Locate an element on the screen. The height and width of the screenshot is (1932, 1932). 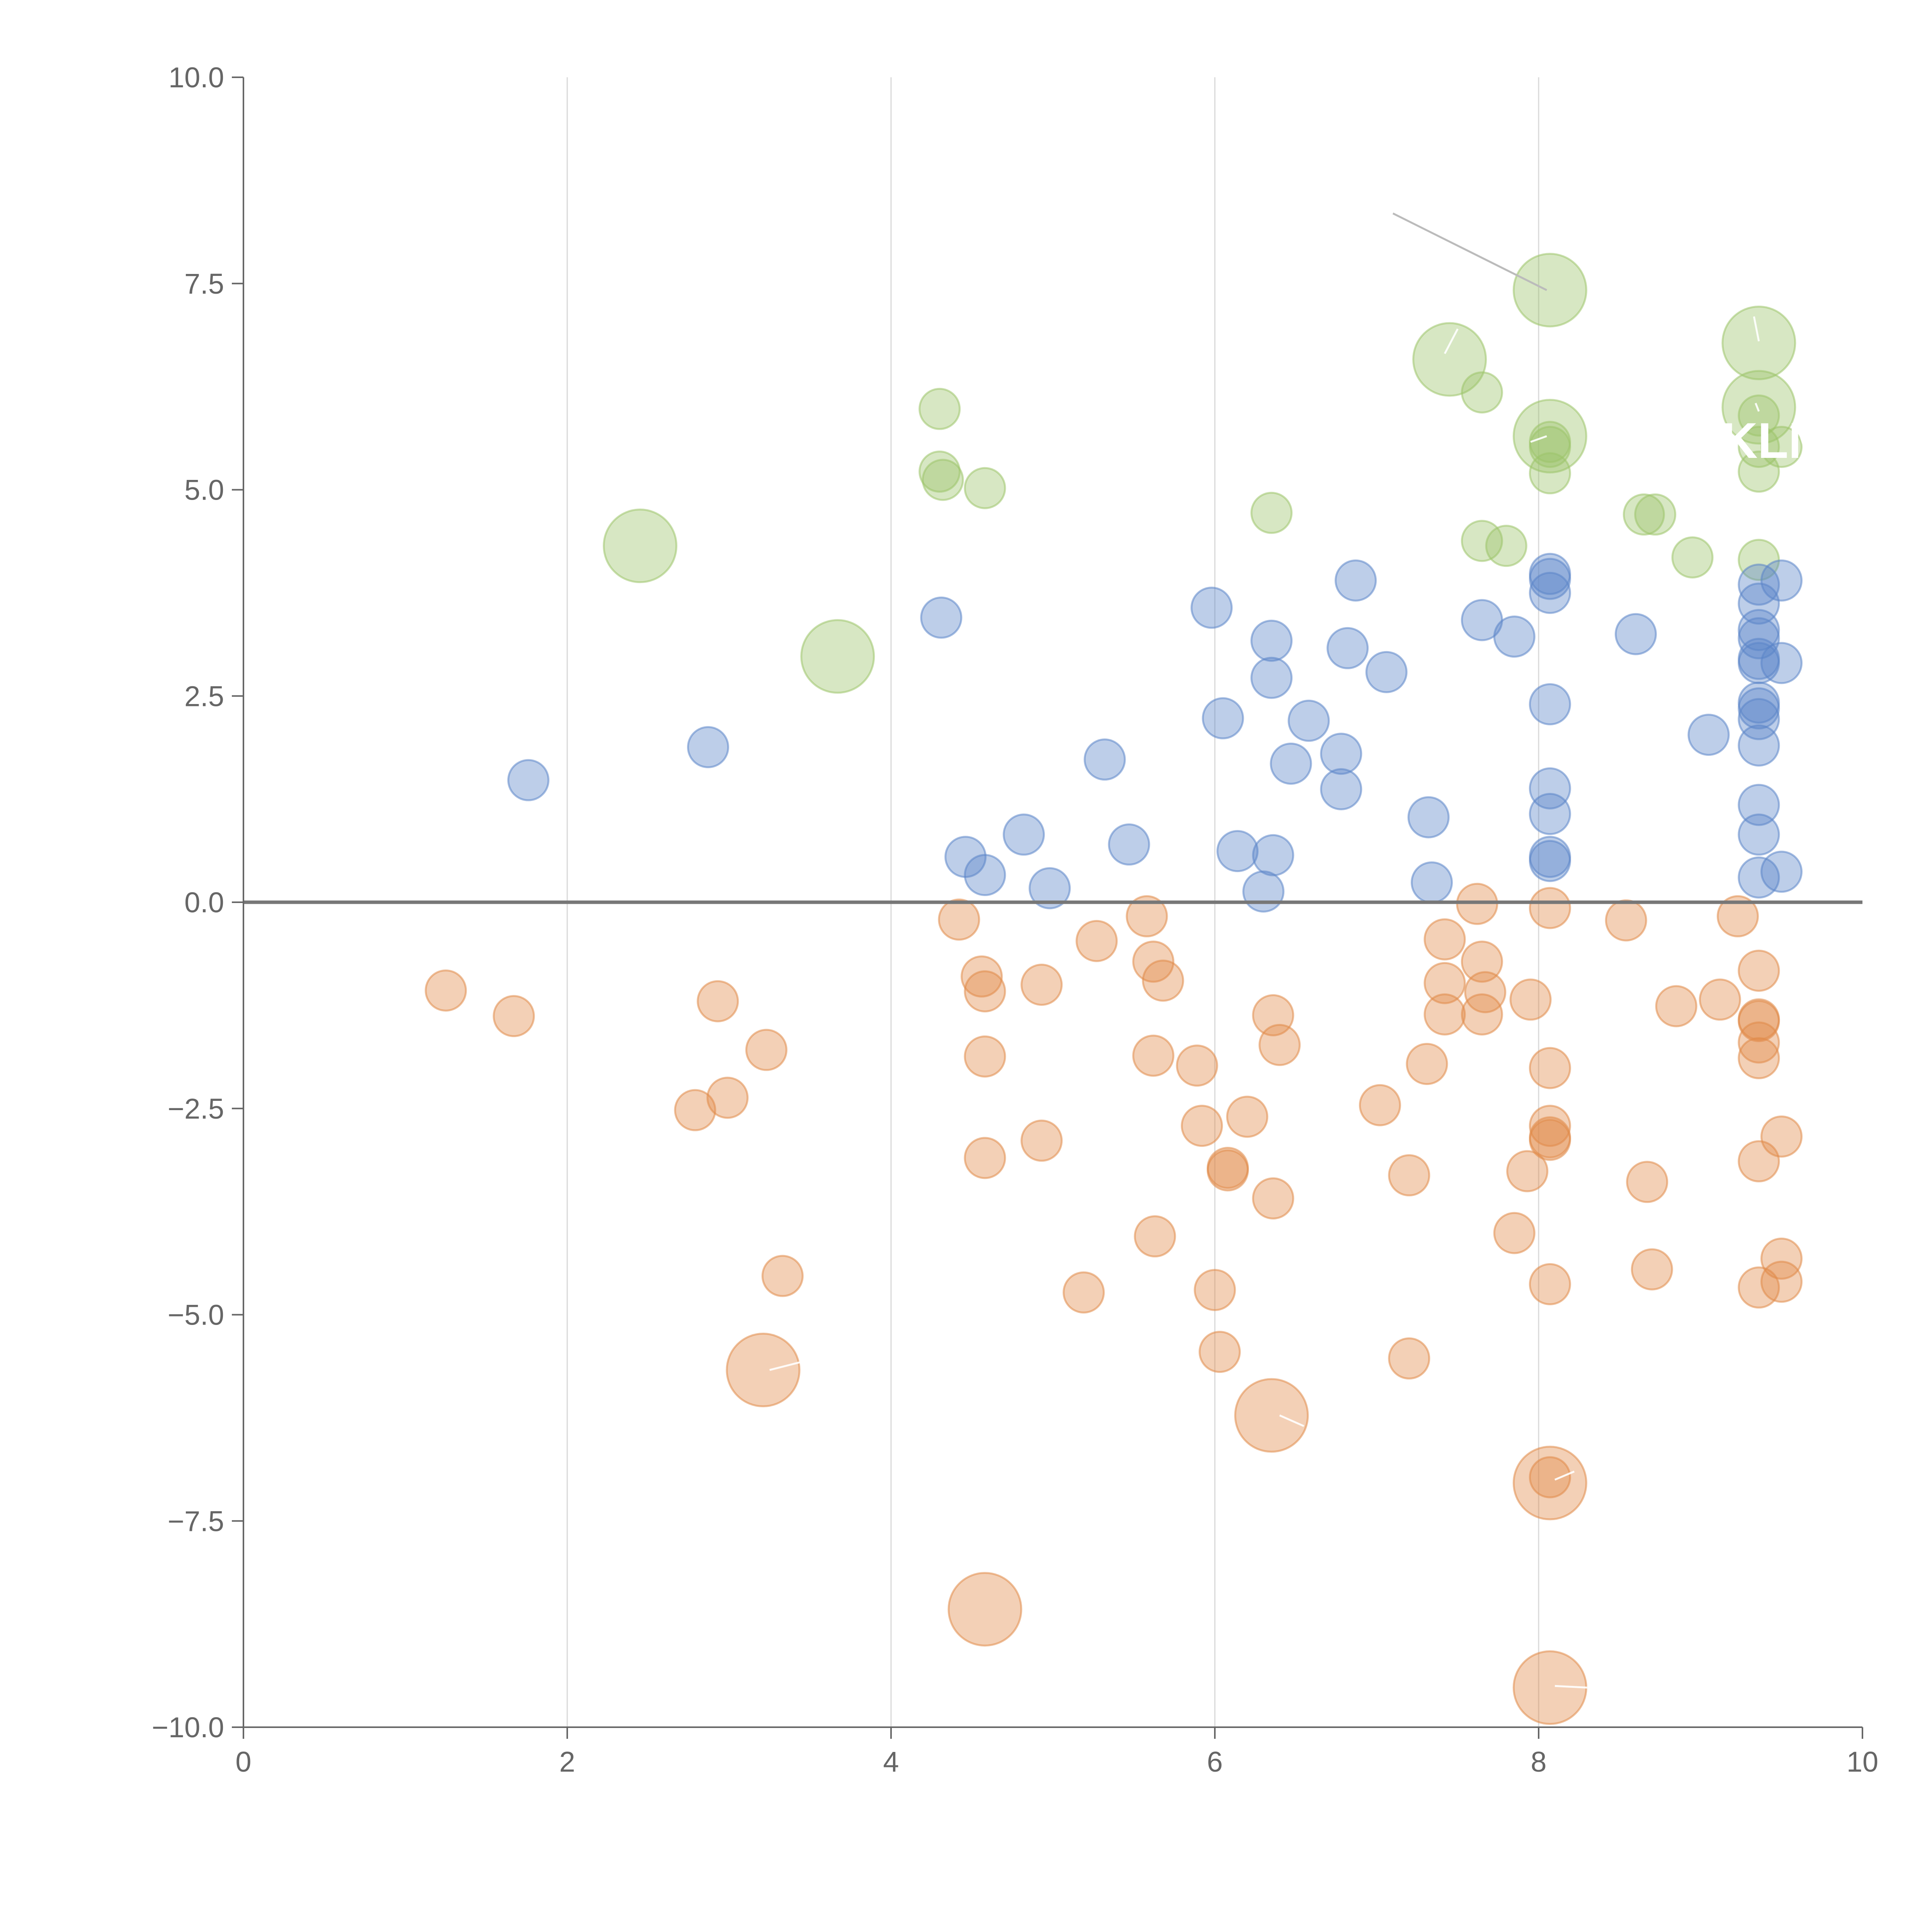
y-tick-label: −10.0 is located at coordinates (188, 1727).